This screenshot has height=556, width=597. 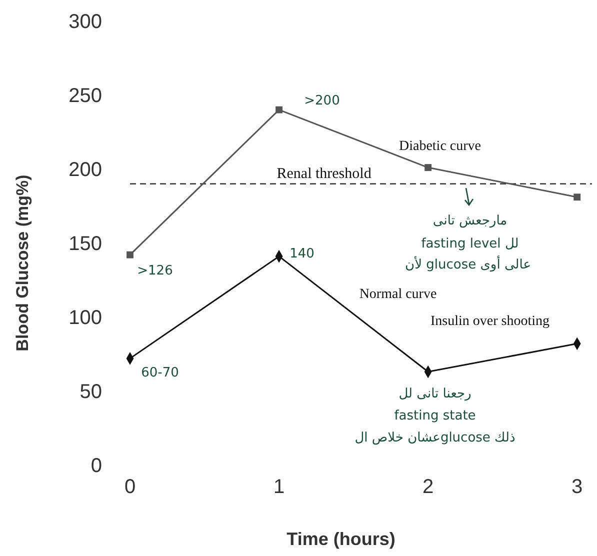 I want to click on y-tick-label: 250, so click(x=85, y=96).